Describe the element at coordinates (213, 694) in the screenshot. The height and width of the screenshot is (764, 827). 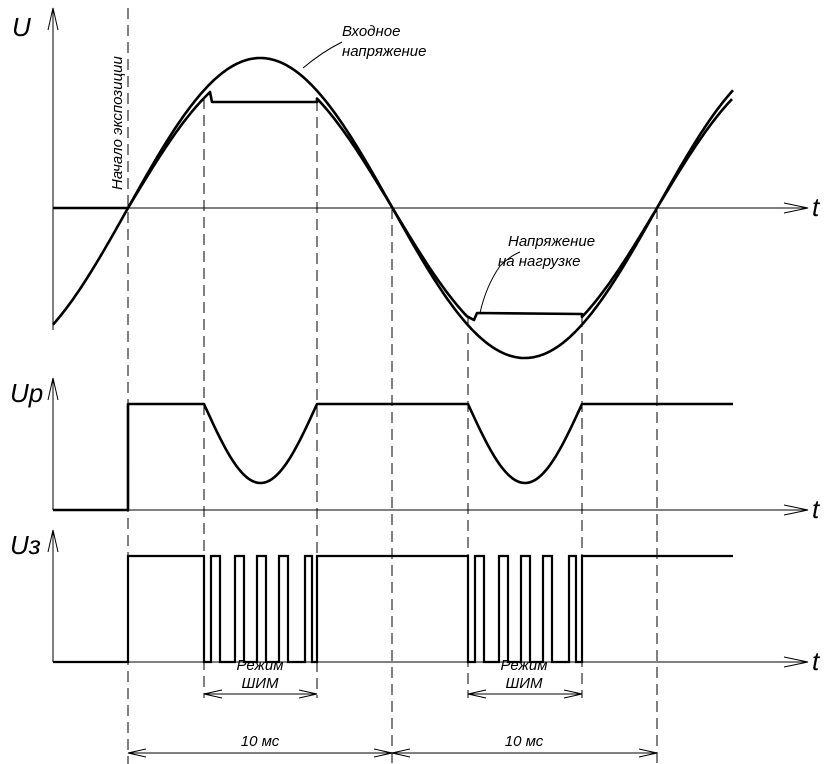
I see `pwm1-arrow-left` at that location.